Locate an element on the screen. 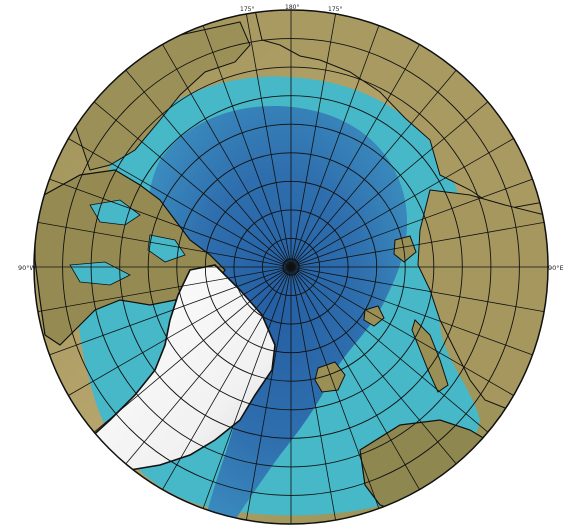  svalbard is located at coordinates (330, 377).